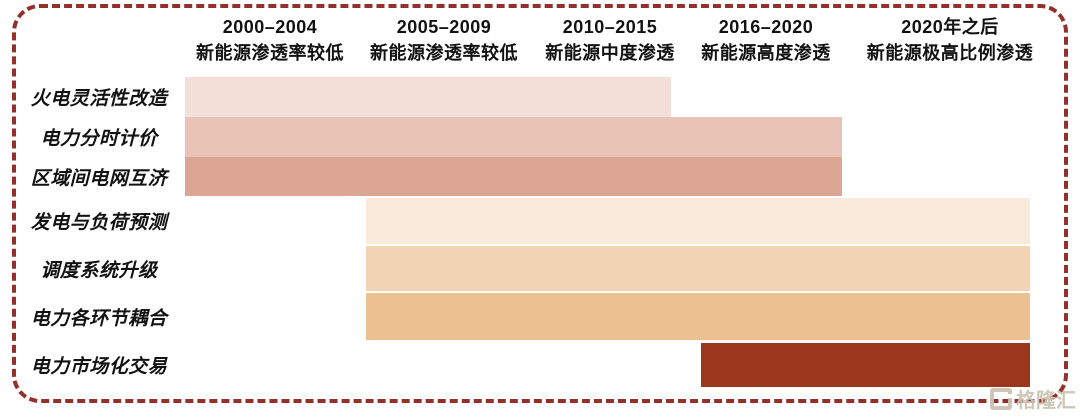 This screenshot has height=417, width=1080. Describe the element at coordinates (950, 27) in the screenshot. I see `column-period-label: 2020年之后` at that location.